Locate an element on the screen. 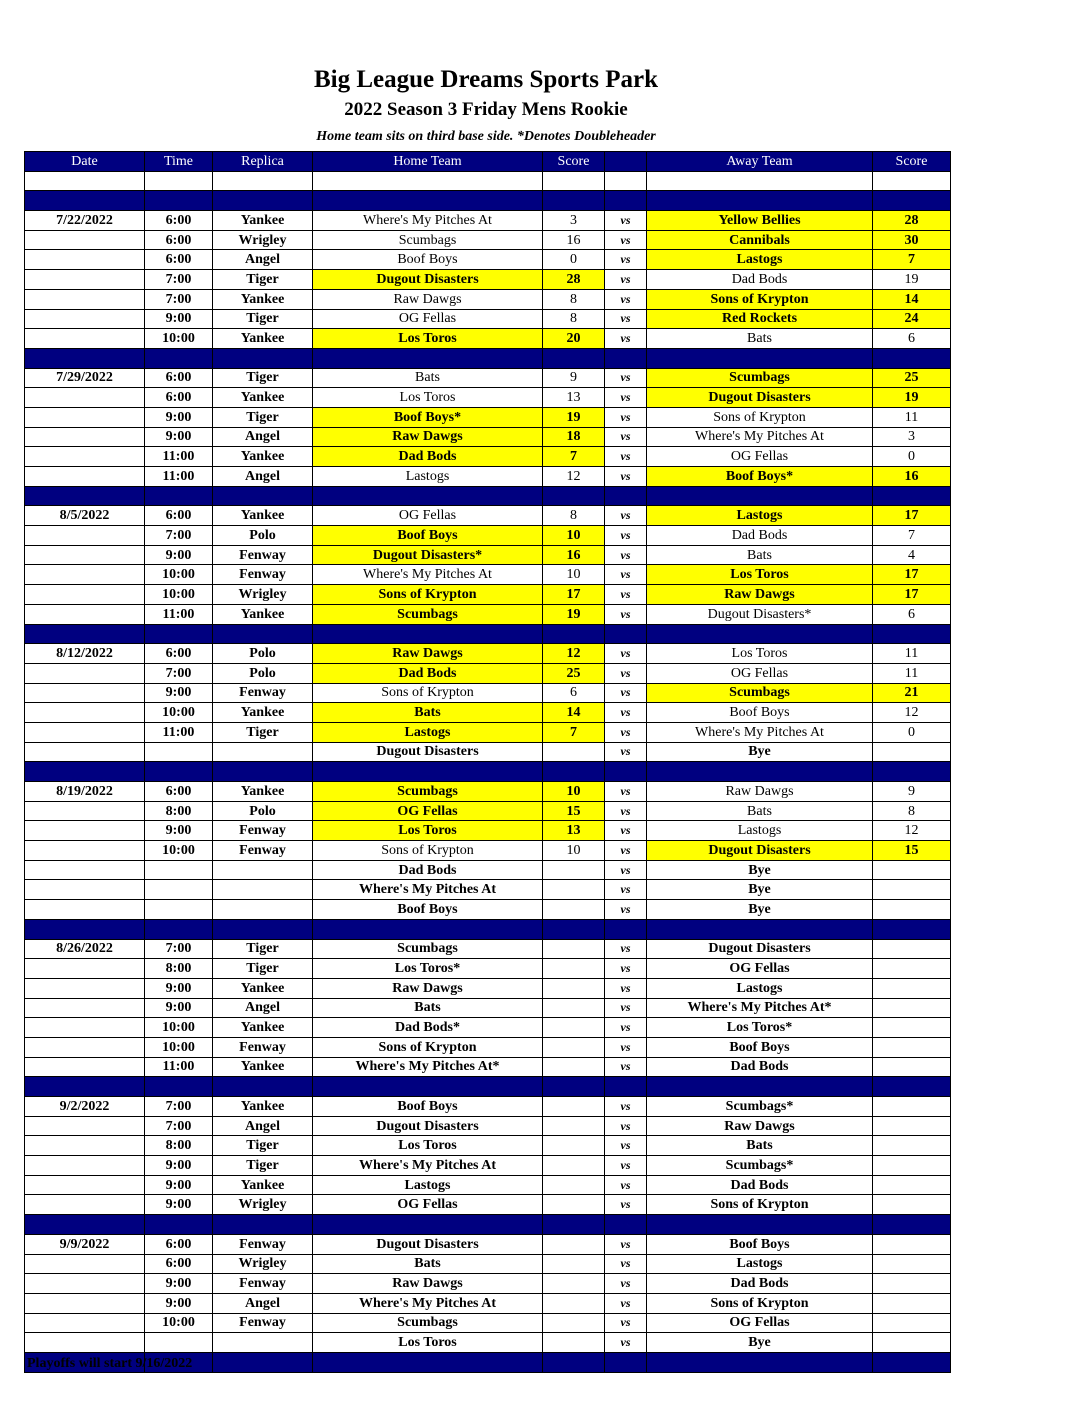 The height and width of the screenshot is (1408, 1088). game-row: 10:00 Fenway Scumbags vs OG Fellas is located at coordinates (487, 1323).